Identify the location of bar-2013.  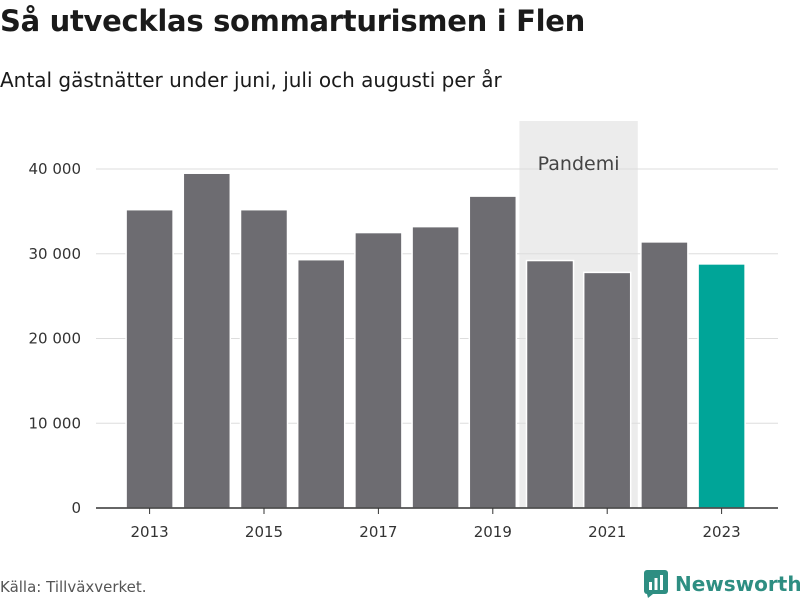
(149, 358).